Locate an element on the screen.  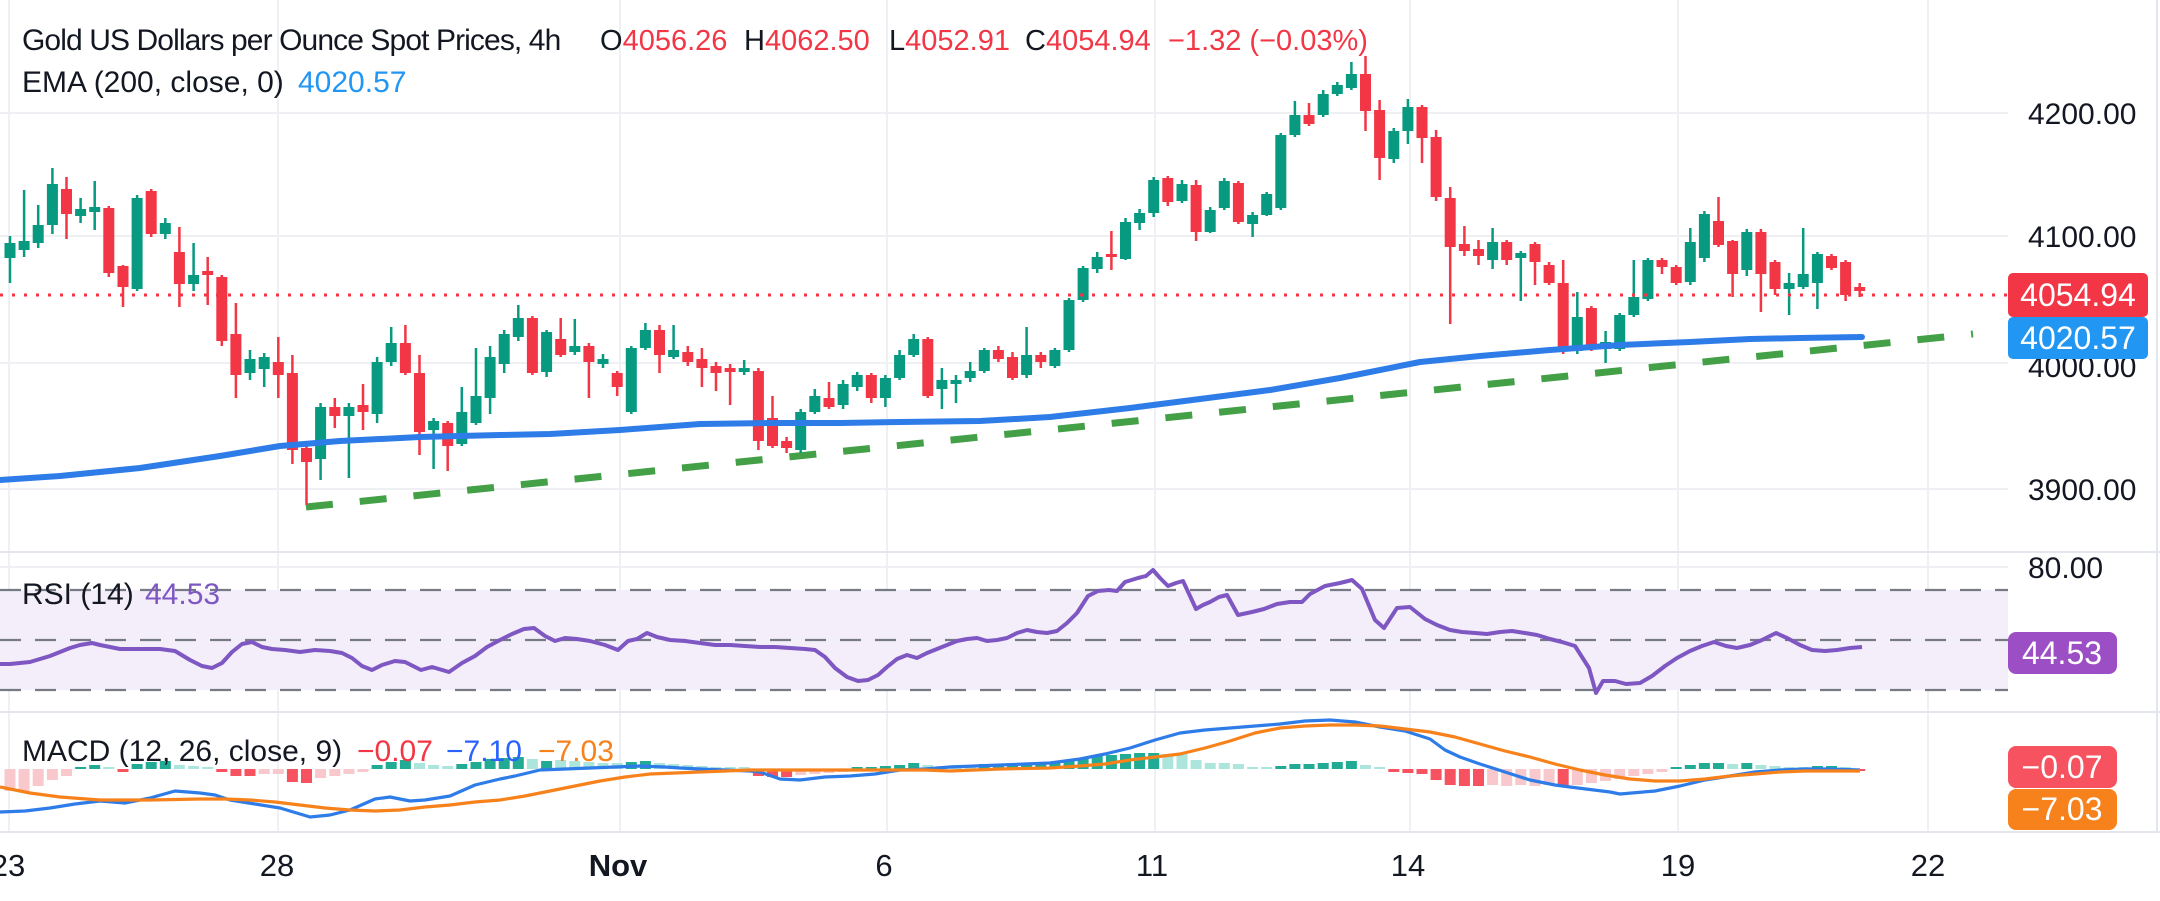
svg-text: 4200.00 is located at coordinates (2082, 114).